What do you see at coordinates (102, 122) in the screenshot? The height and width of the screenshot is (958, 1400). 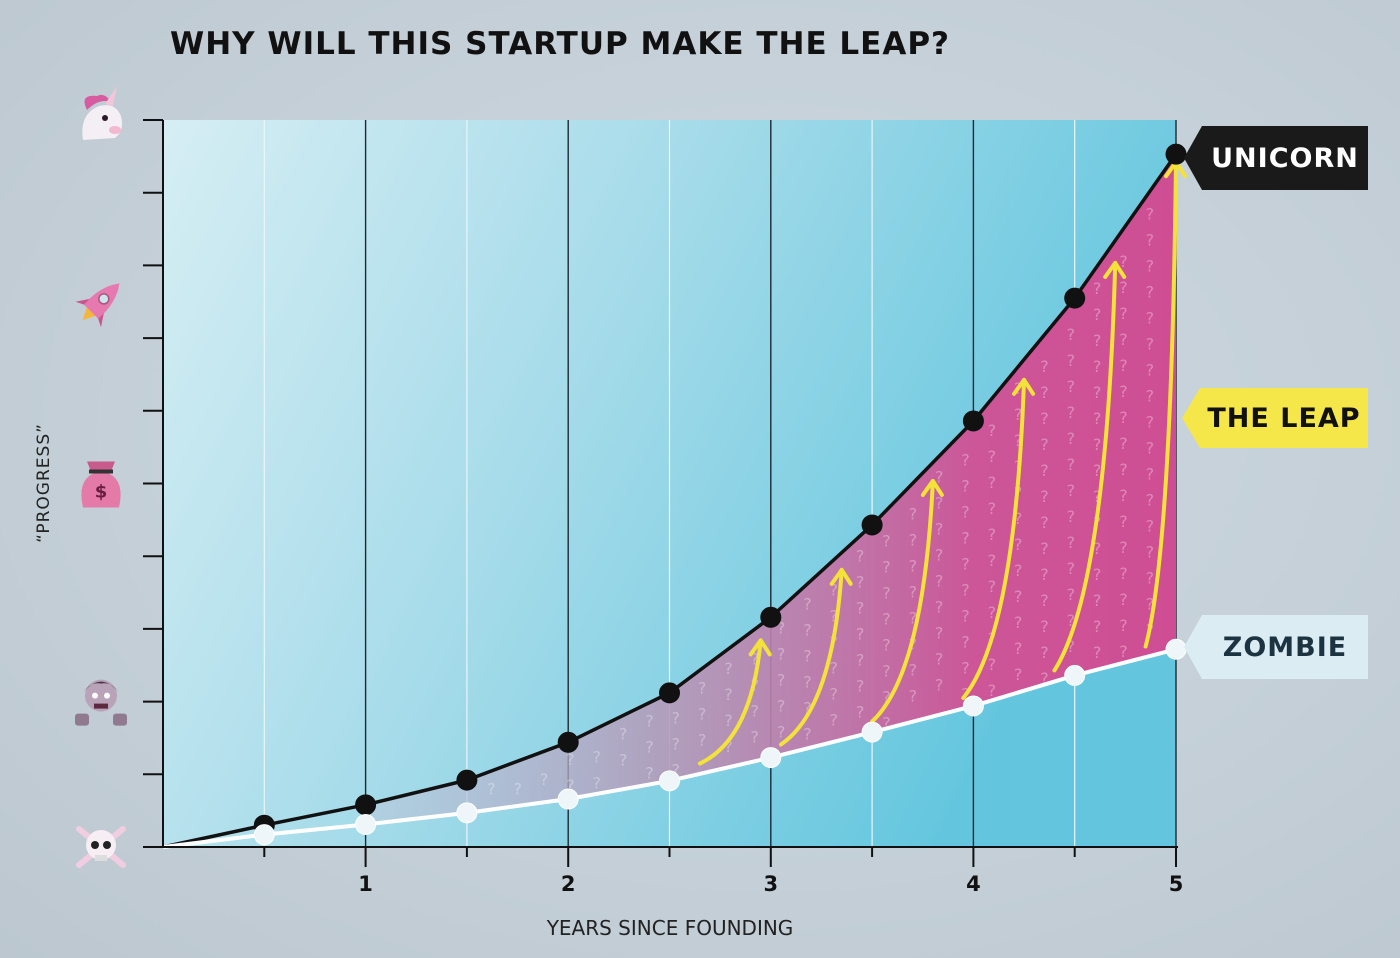 I see `unicorn-head` at bounding box center [102, 122].